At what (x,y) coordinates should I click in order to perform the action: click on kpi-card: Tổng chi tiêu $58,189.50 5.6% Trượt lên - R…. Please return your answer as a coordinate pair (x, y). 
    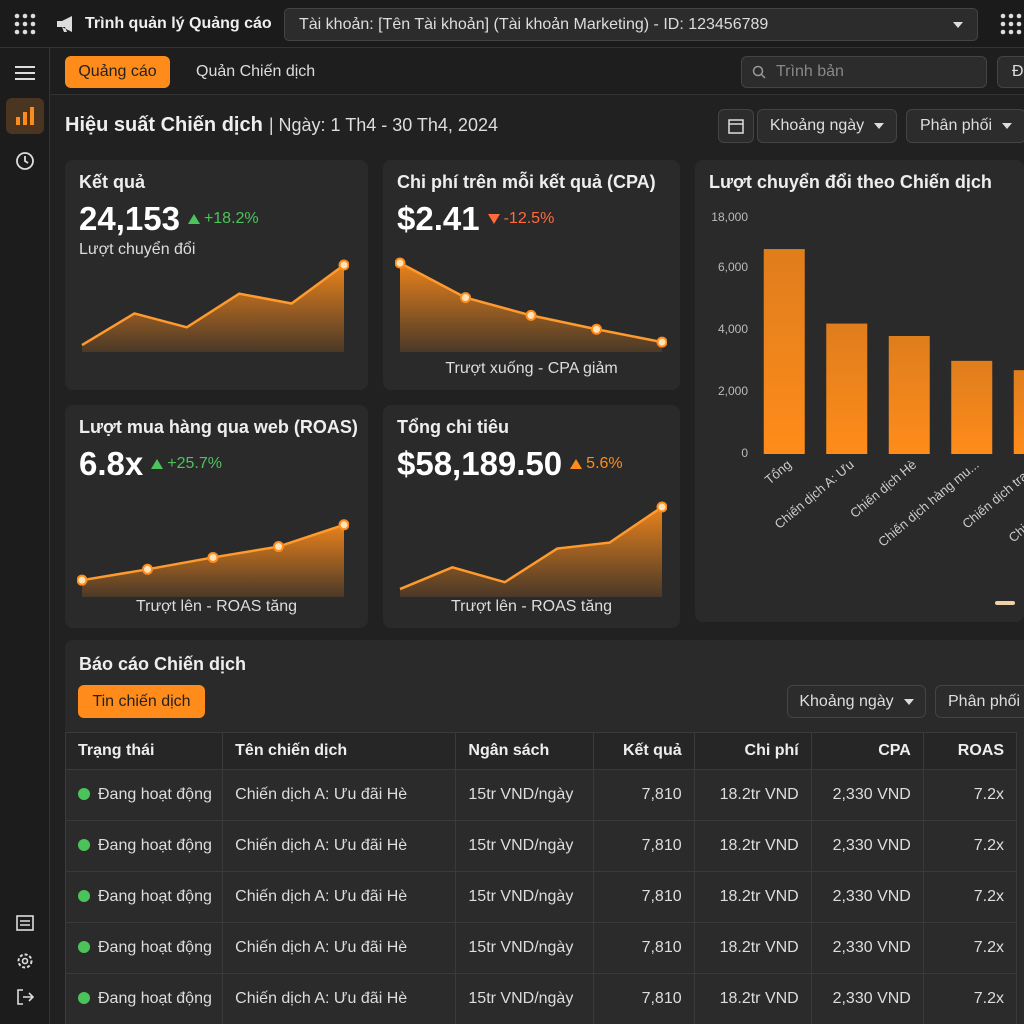
    Looking at the image, I should click on (531, 516).